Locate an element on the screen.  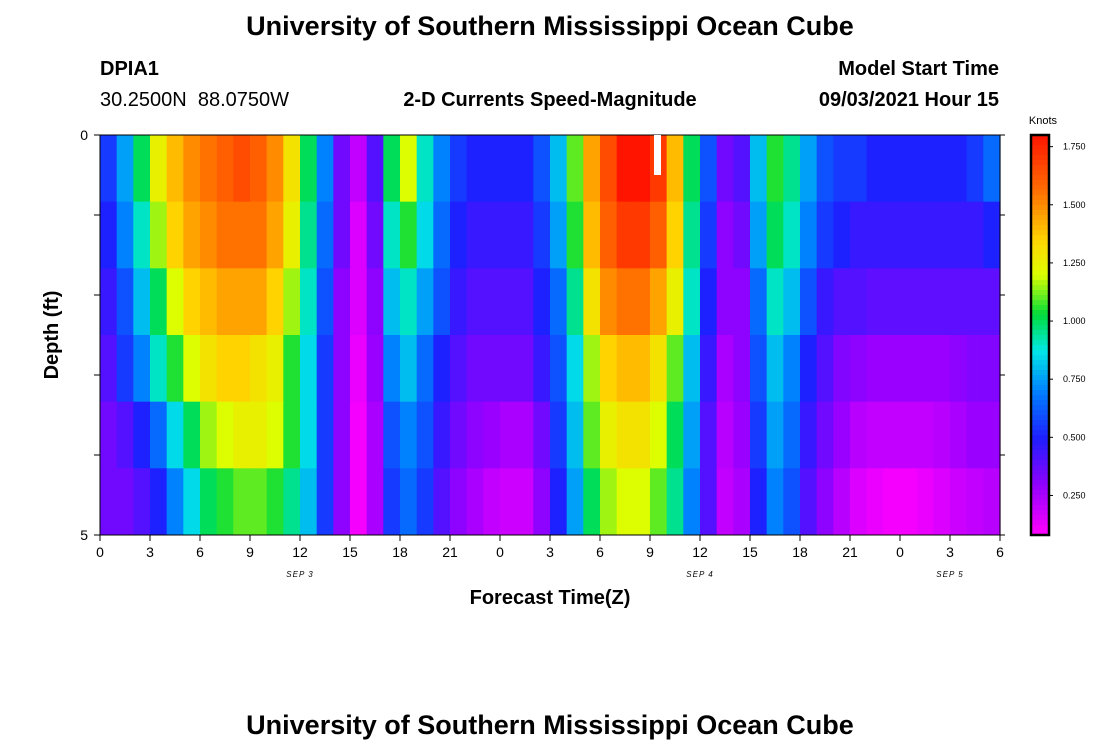
x-tick-label: 21 is located at coordinates (450, 552).